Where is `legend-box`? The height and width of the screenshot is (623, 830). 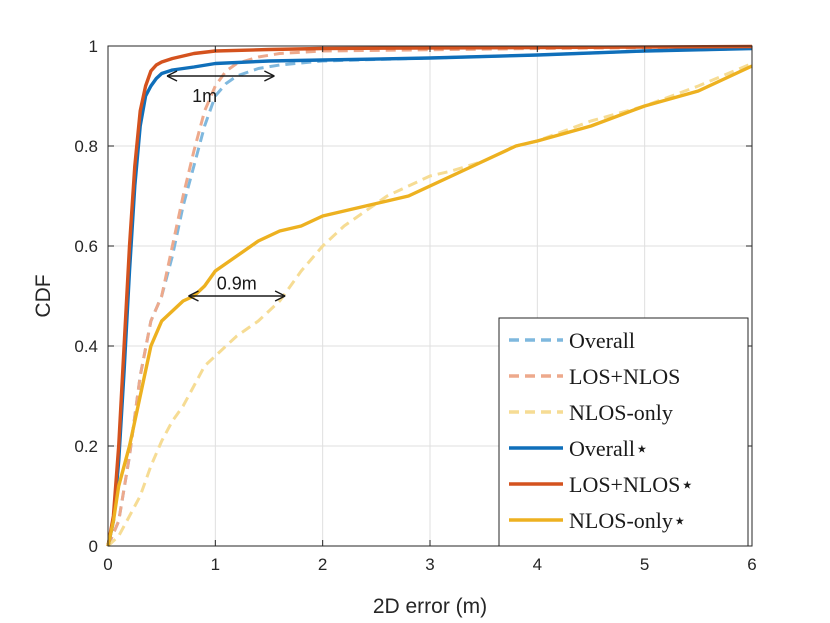 legend-box is located at coordinates (623, 432).